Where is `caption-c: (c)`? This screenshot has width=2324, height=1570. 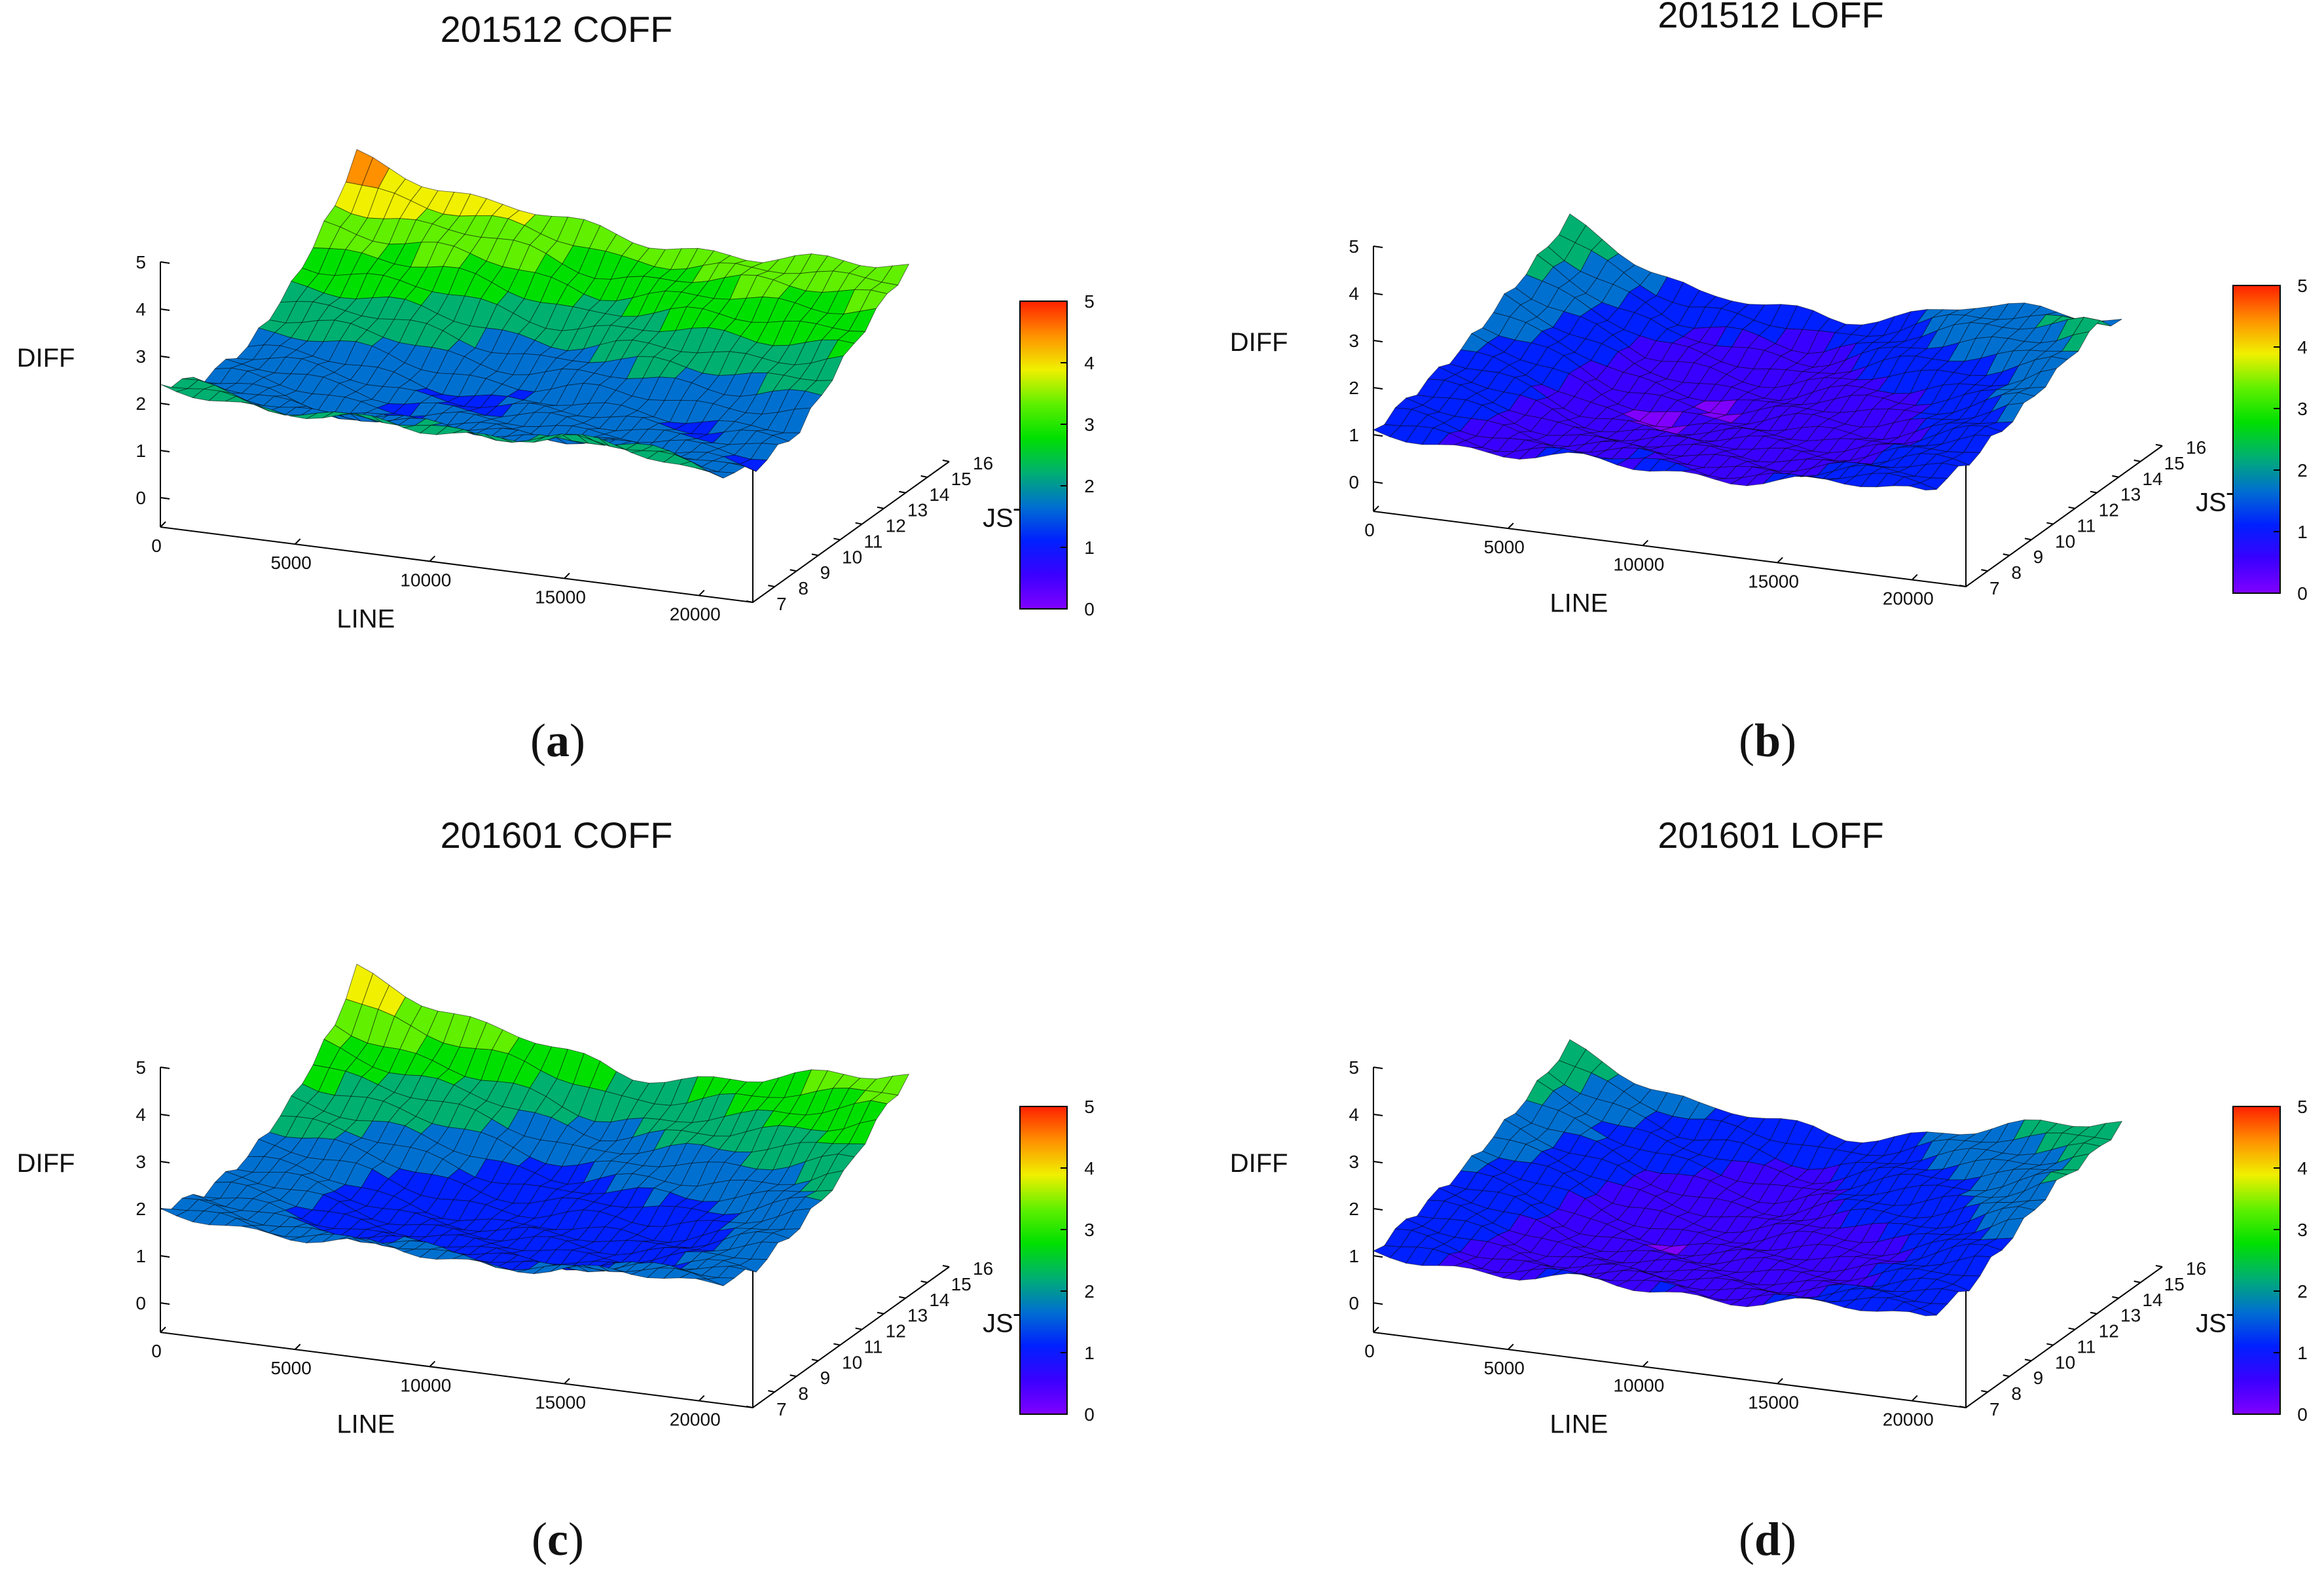
caption-c: (c) is located at coordinates (558, 1539).